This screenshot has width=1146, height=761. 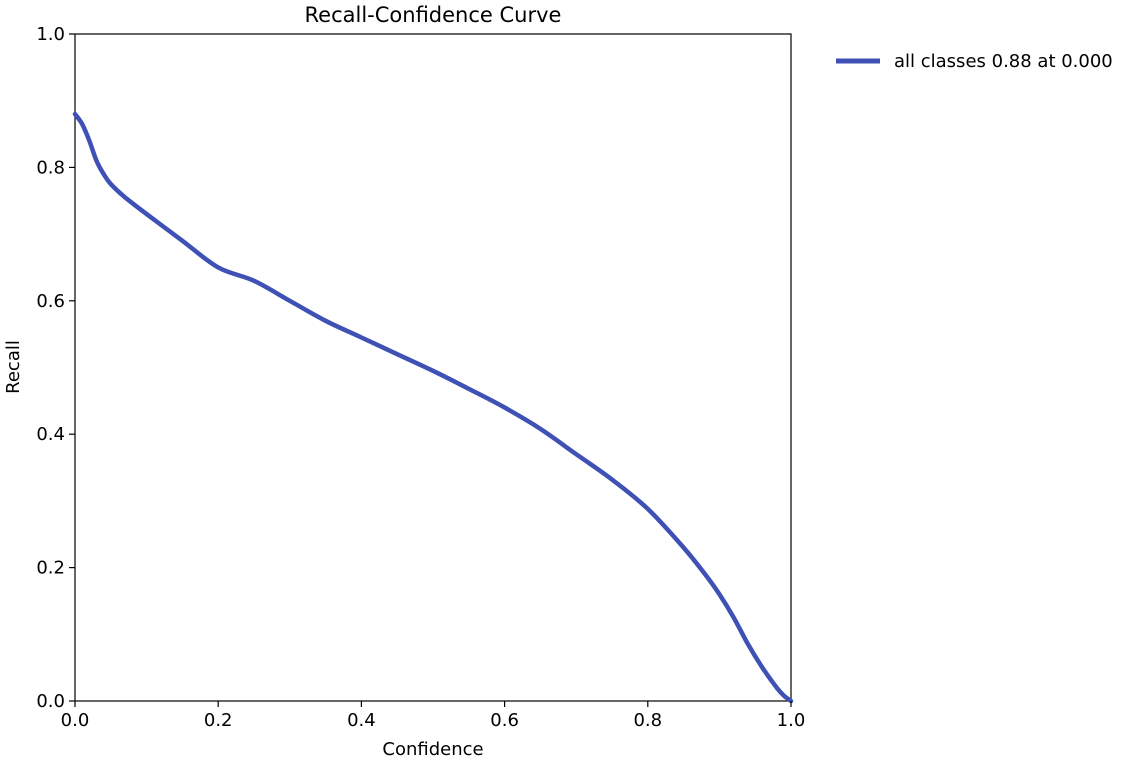 I want to click on x-tick-label: 0.6, so click(x=504, y=720).